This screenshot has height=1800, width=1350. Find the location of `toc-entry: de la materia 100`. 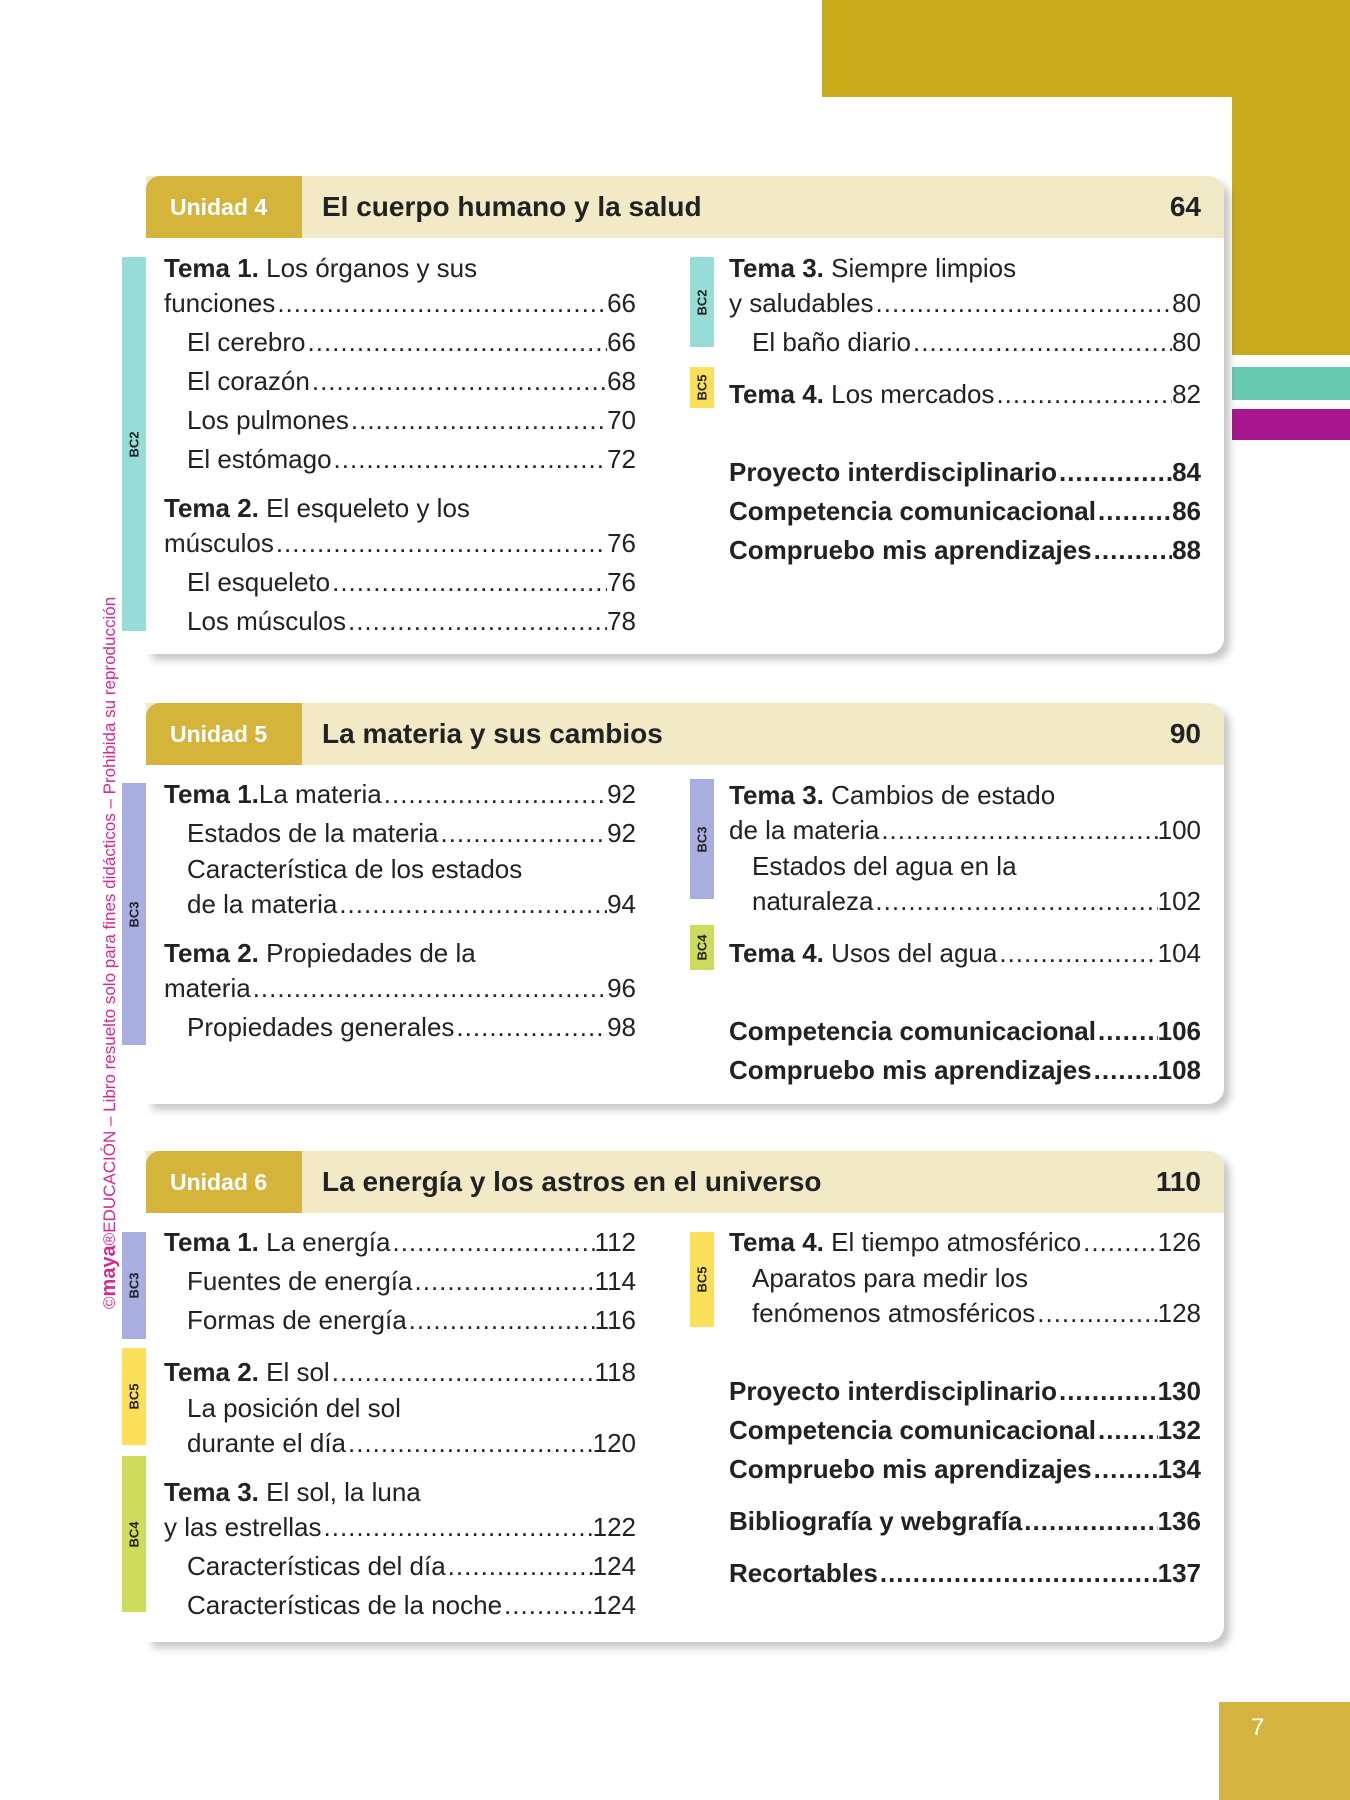

toc-entry: de la materia 100 is located at coordinates (965, 830).